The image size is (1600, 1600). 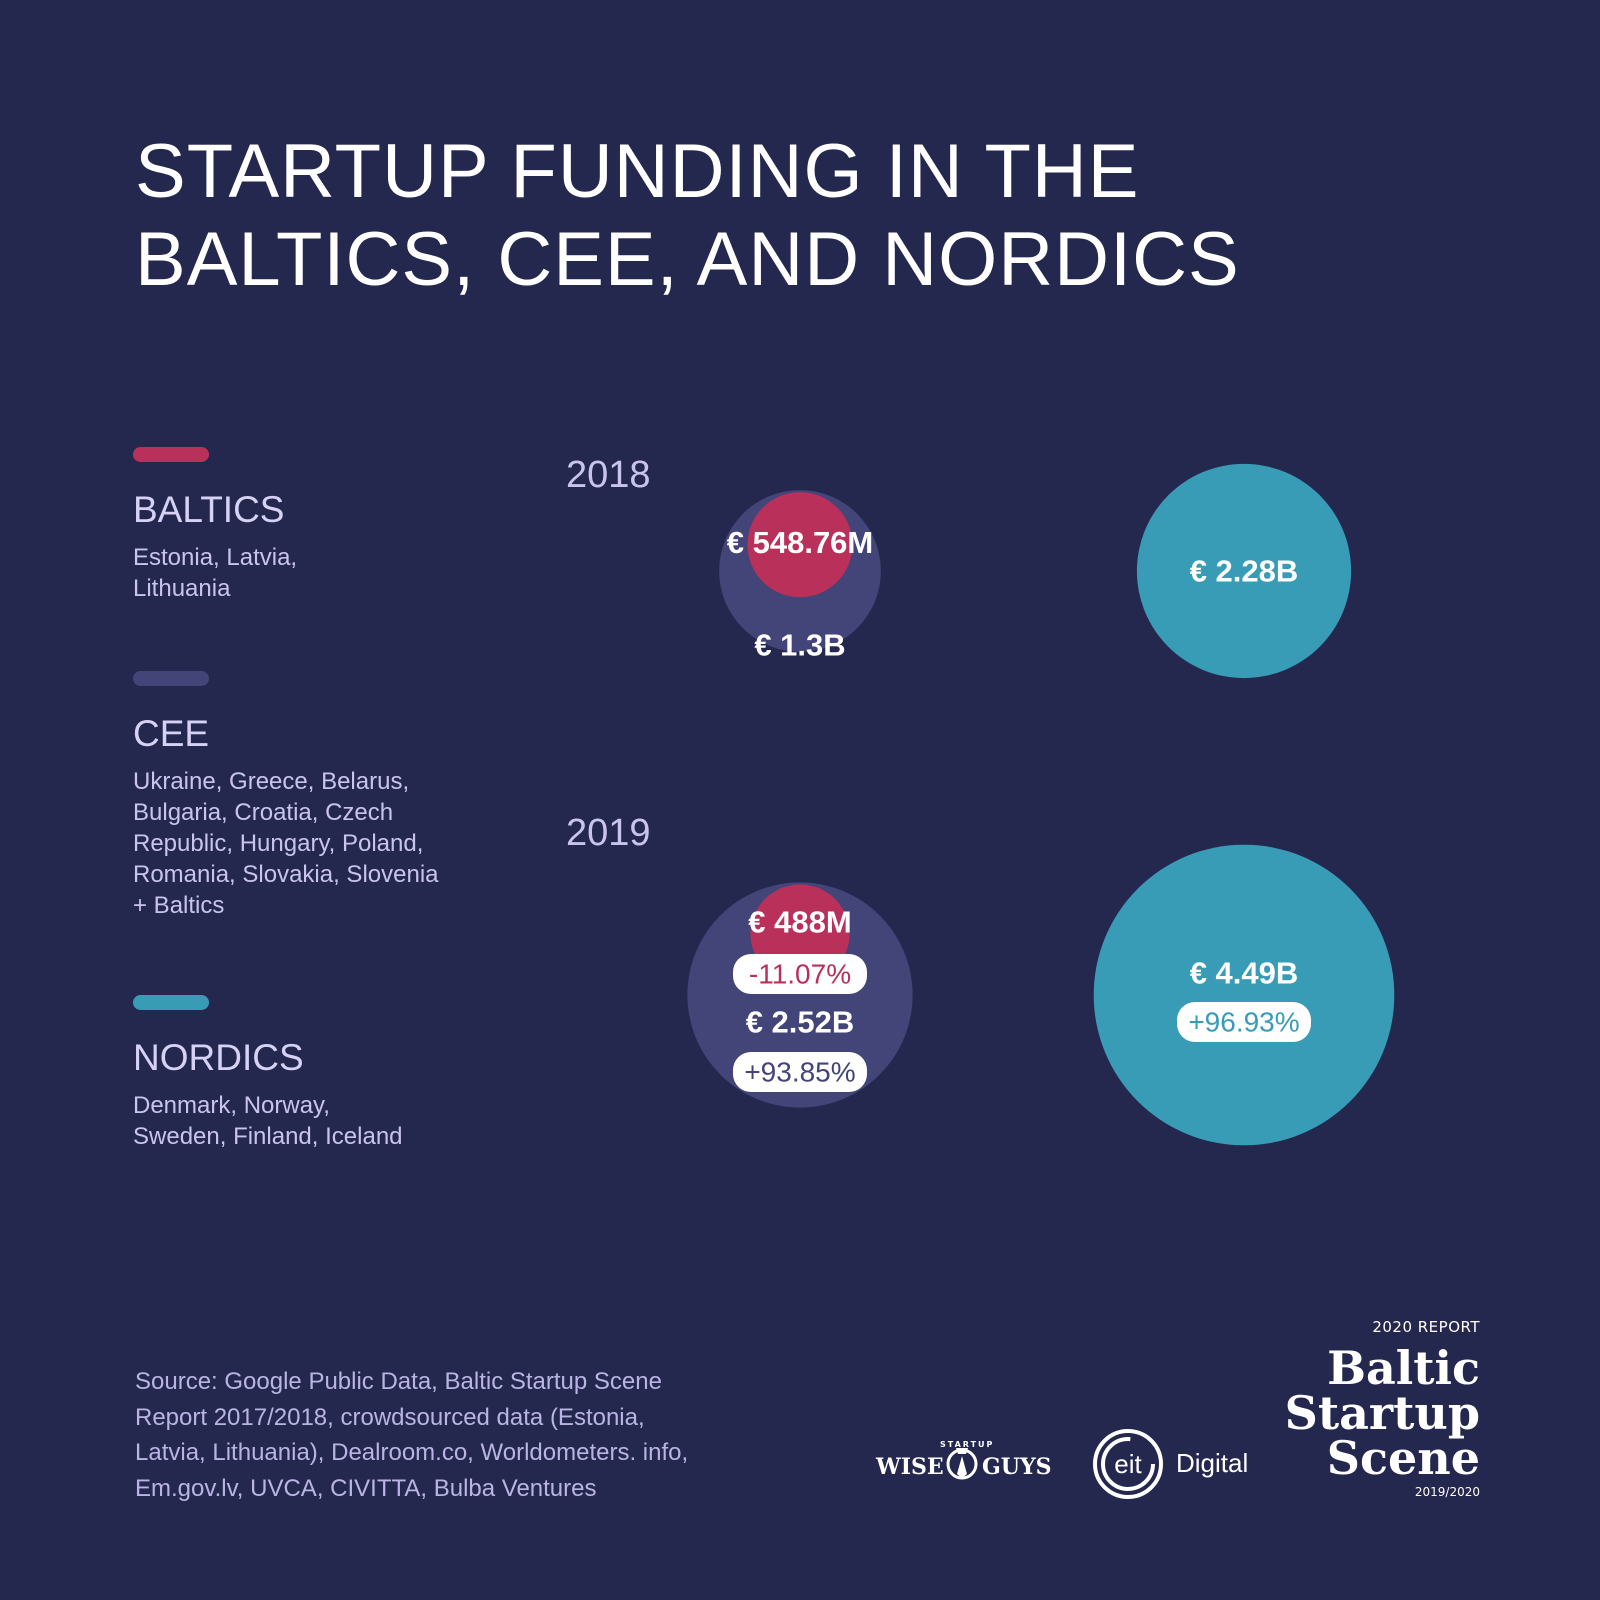 I want to click on legend-name-nordics: NORDICS, so click(x=218, y=1057).